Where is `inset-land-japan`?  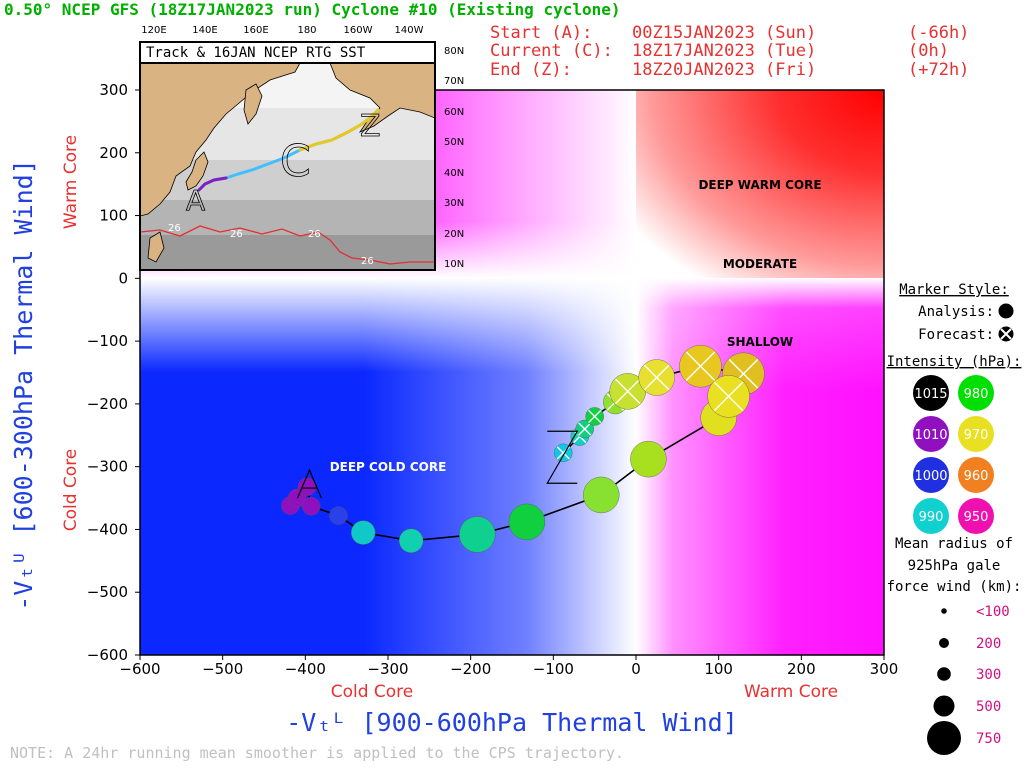 inset-land-japan is located at coordinates (197, 171).